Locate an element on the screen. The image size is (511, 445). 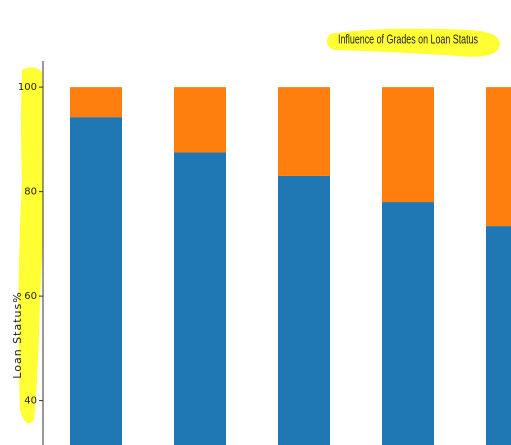
y-tick-label: 60 is located at coordinates (30, 296).